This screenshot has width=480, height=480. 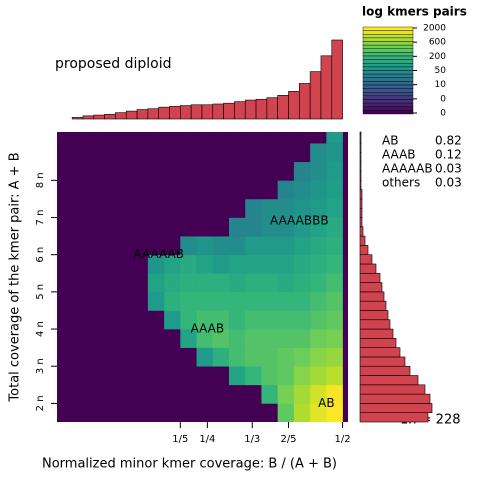 What do you see at coordinates (390, 141) in the screenshot?
I see `legend-name: AB` at bounding box center [390, 141].